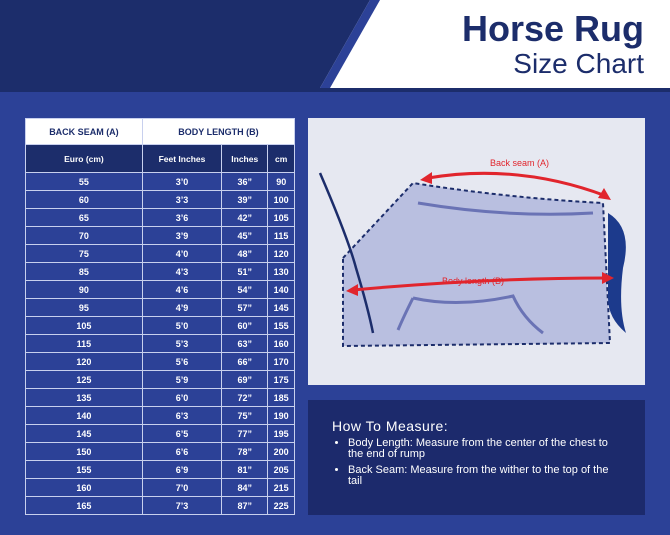 Image resolution: width=670 pixels, height=535 pixels. Describe the element at coordinates (281, 158) in the screenshot. I see `column-header: cm` at that location.